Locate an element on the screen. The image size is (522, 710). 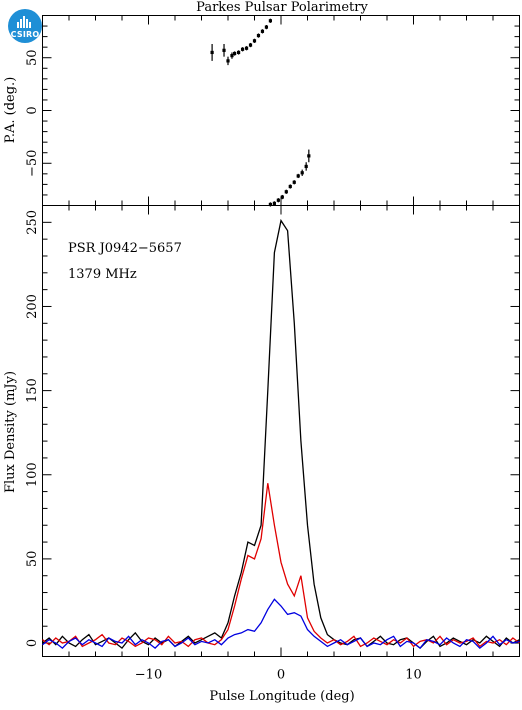
x-axis-label: Pulse Longitude (deg) is located at coordinates (281, 696).